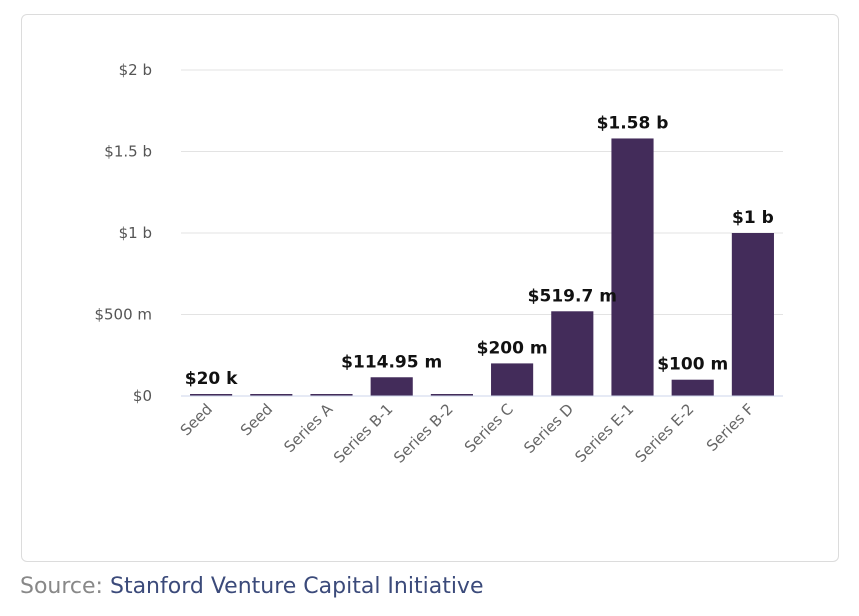  What do you see at coordinates (512, 348) in the screenshot?
I see `data-label: $200 m` at bounding box center [512, 348].